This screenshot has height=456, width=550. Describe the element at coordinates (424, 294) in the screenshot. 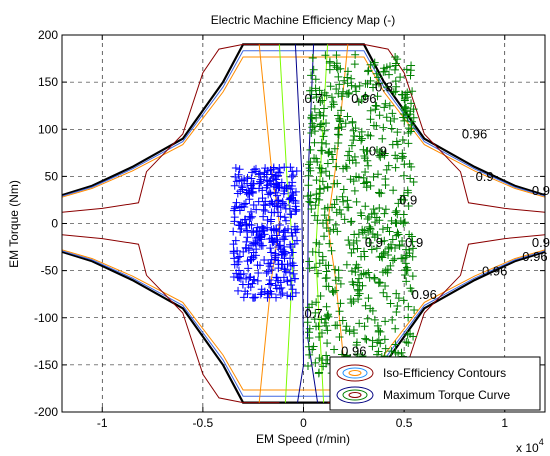

I see `contour-label: 0.96` at that location.